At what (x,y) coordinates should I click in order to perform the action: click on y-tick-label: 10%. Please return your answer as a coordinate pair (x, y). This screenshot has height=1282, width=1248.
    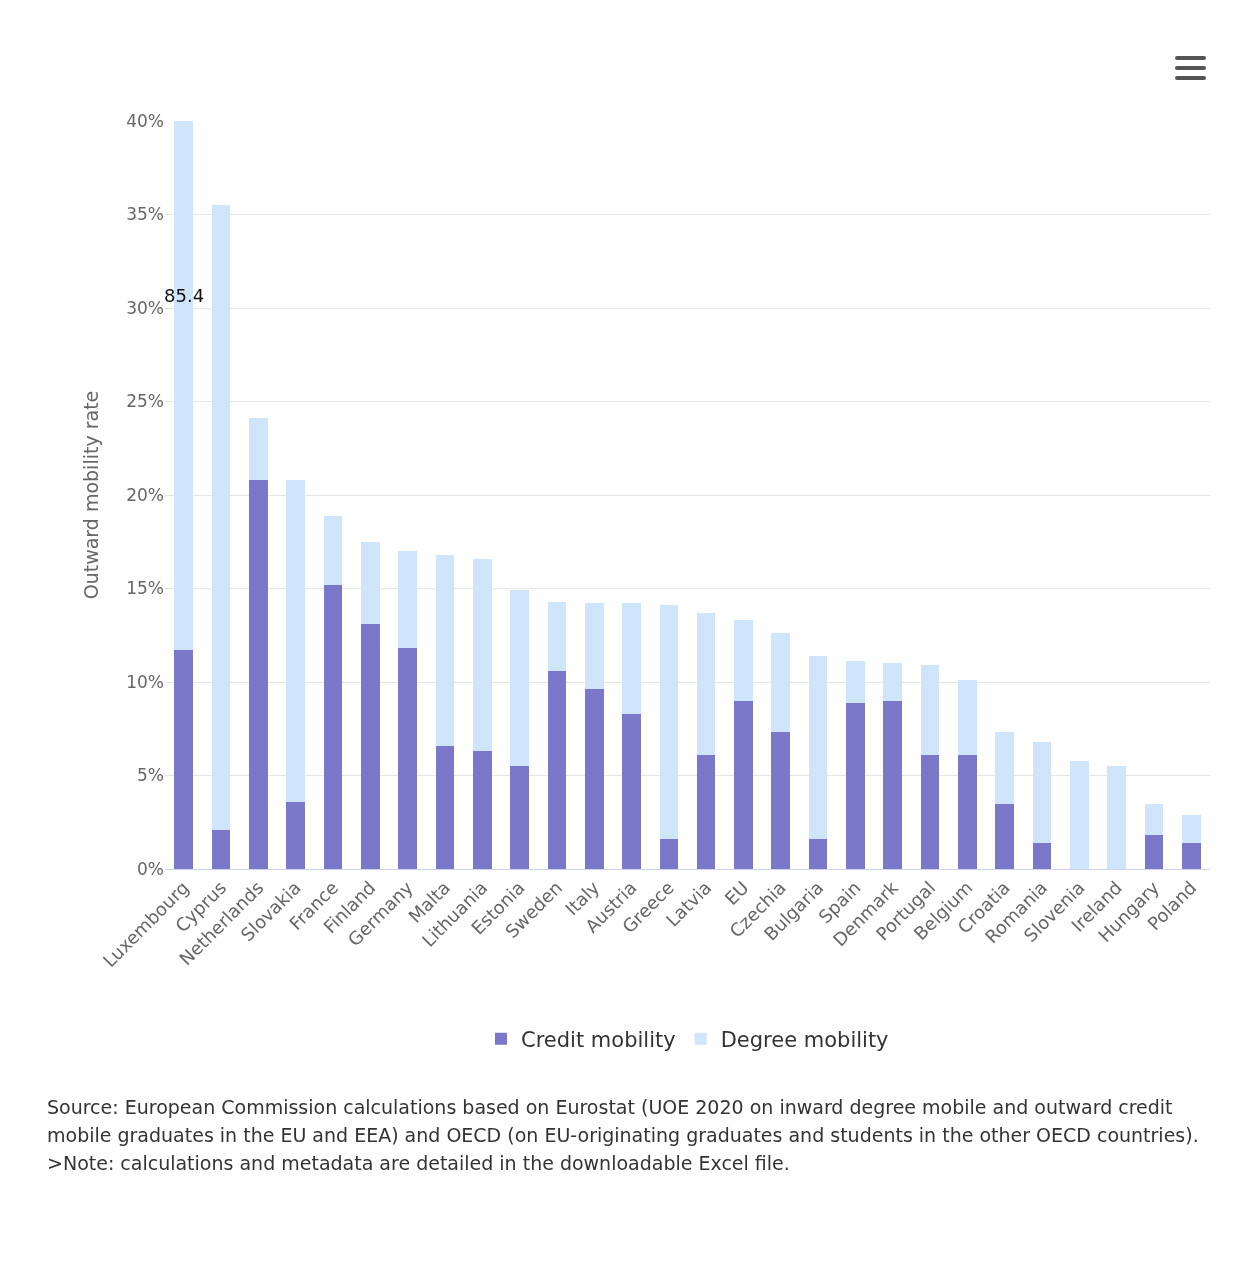
    Looking at the image, I should click on (145, 681).